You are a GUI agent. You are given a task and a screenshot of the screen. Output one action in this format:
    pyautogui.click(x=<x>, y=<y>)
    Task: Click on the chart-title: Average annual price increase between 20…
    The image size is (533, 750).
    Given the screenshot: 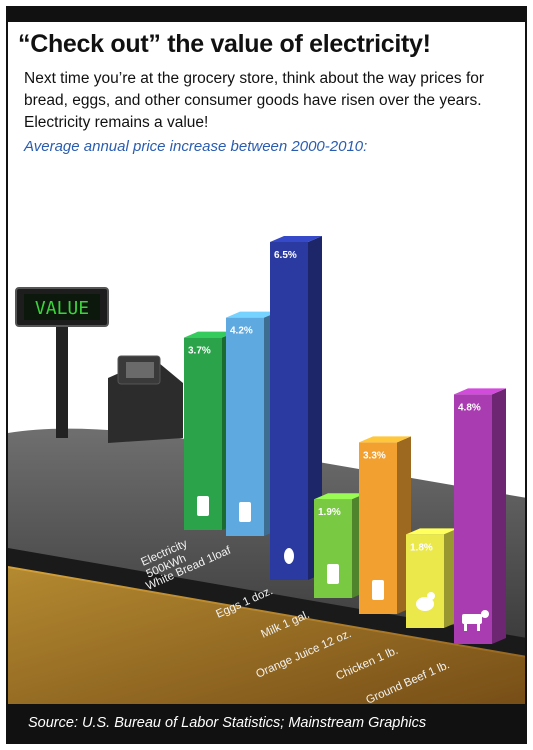 What is the action you would take?
    pyautogui.click(x=196, y=146)
    